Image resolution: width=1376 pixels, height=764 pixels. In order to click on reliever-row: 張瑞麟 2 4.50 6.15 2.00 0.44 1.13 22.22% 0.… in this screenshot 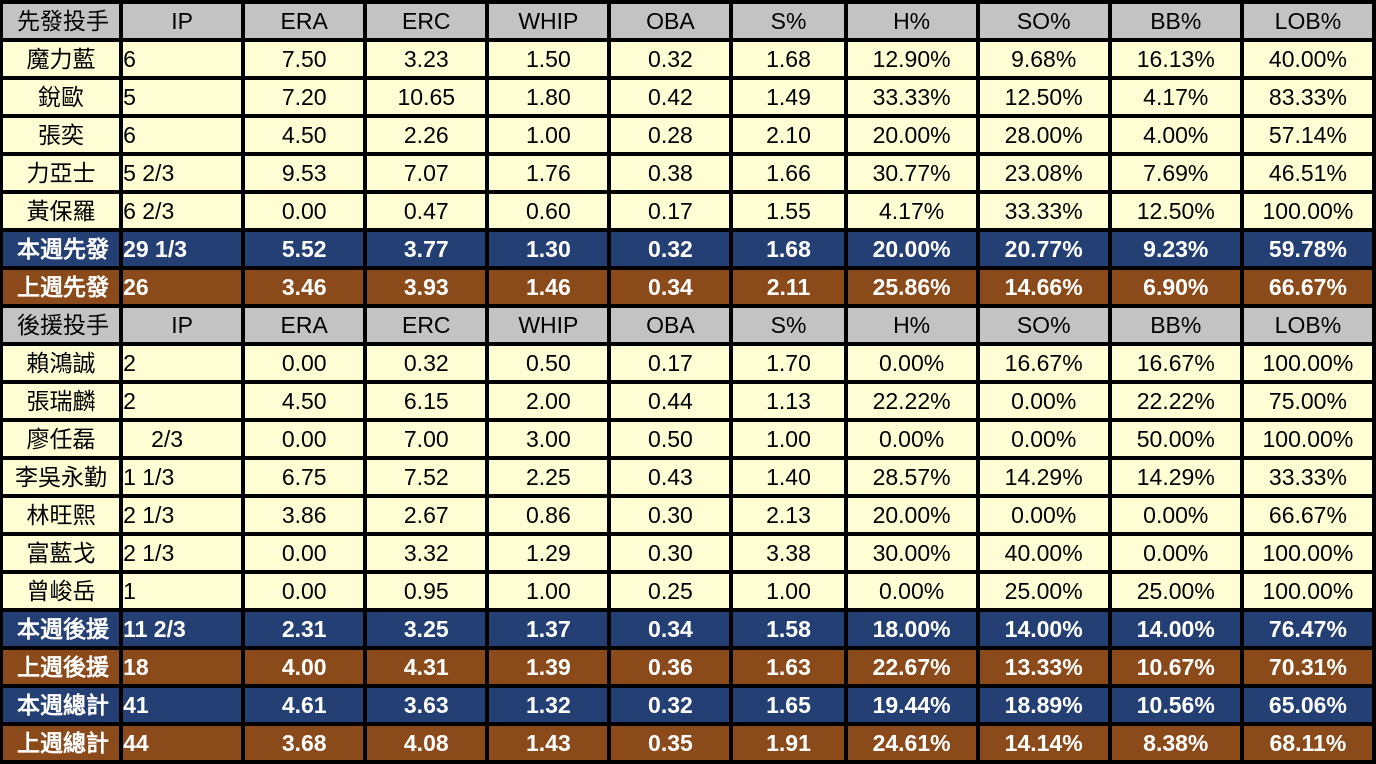, I will do `click(687, 401)`.